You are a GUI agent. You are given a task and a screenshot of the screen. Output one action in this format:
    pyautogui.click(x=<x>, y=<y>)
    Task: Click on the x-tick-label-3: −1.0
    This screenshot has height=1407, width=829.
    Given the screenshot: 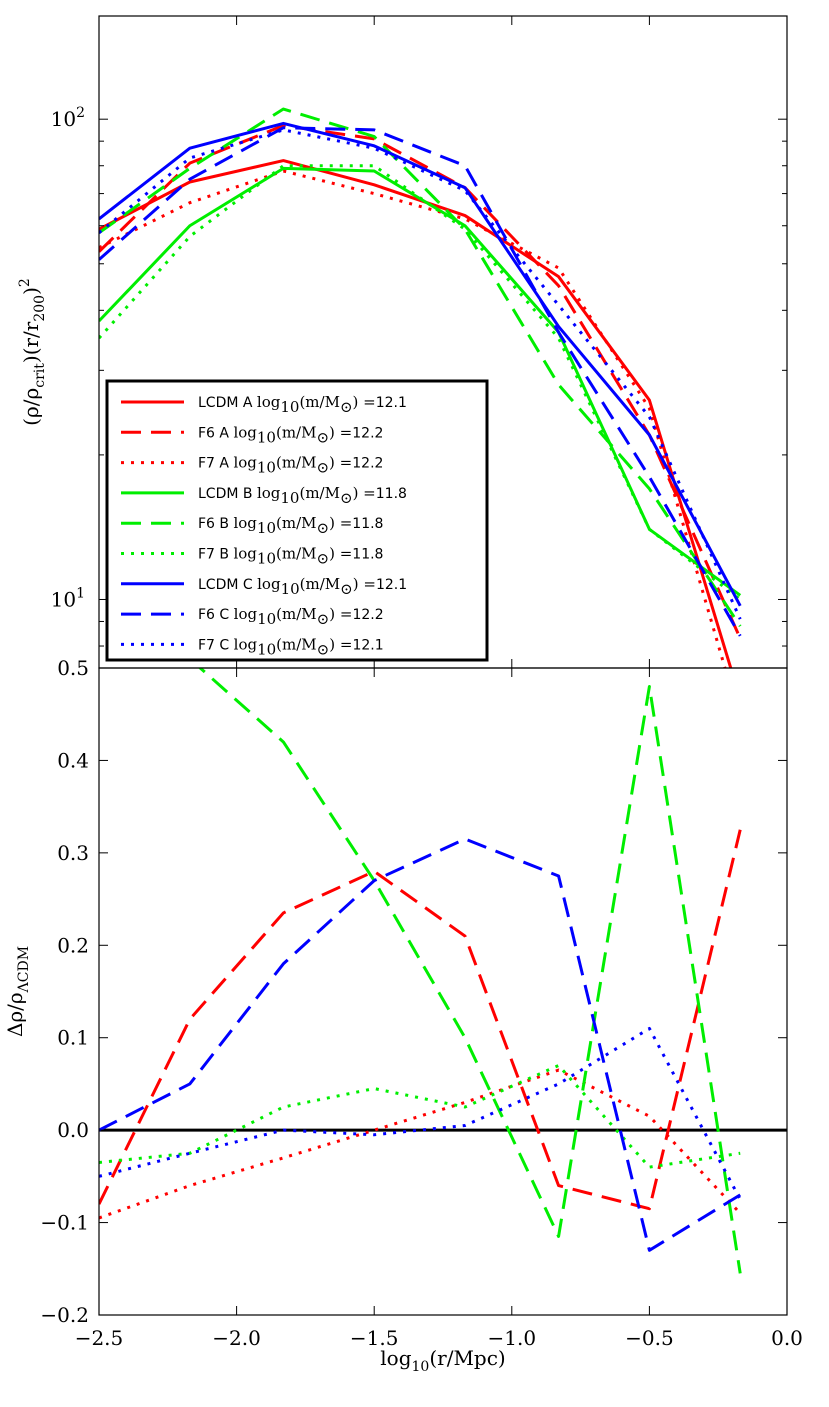 What is the action you would take?
    pyautogui.click(x=512, y=1338)
    